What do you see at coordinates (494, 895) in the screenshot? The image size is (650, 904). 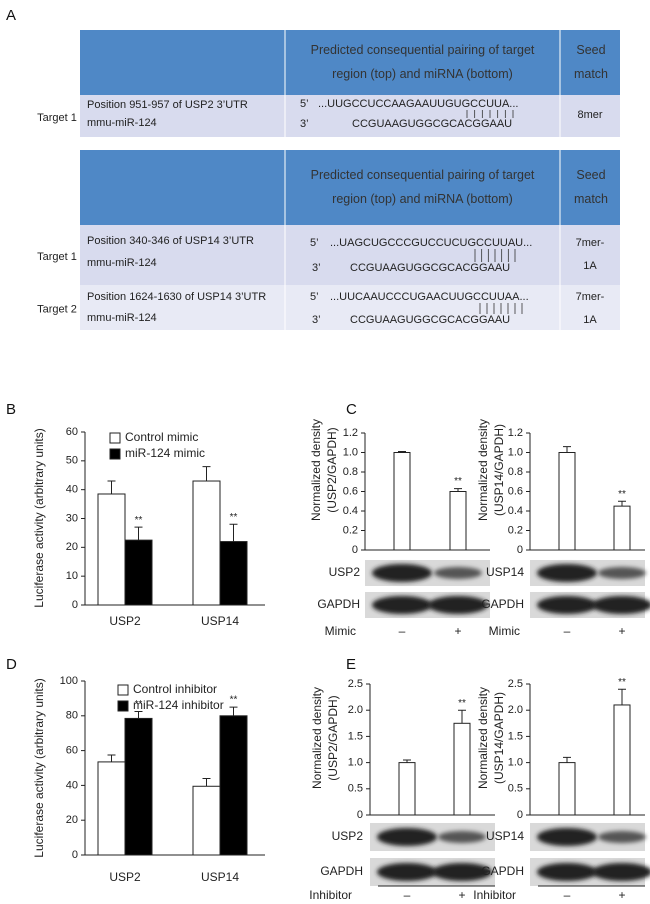 I see `x-axis-label: Inhibitor` at bounding box center [494, 895].